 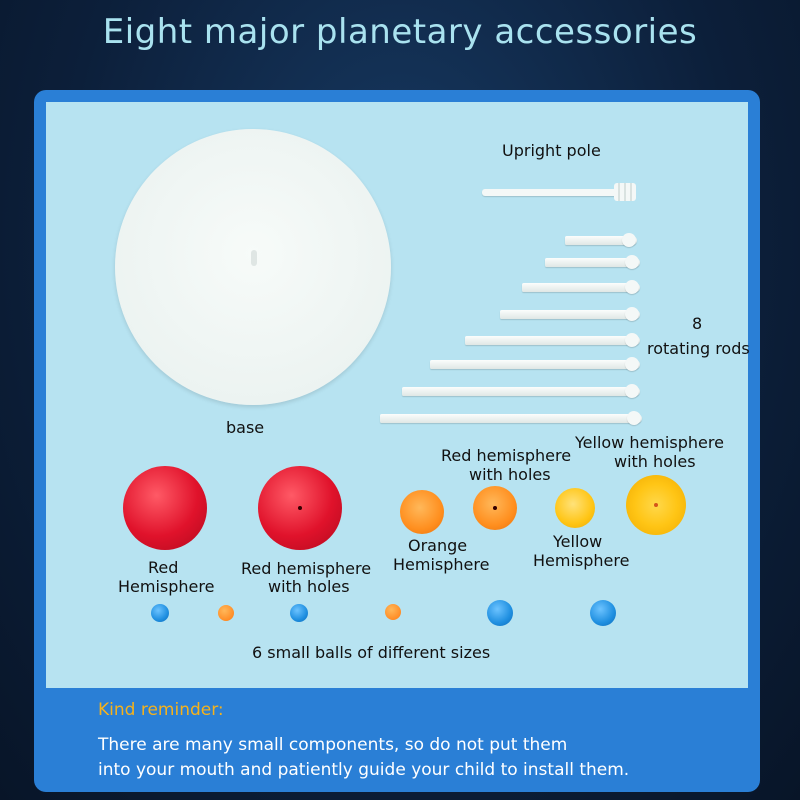 I want to click on rods-label: rotating rods, so click(x=698, y=348).